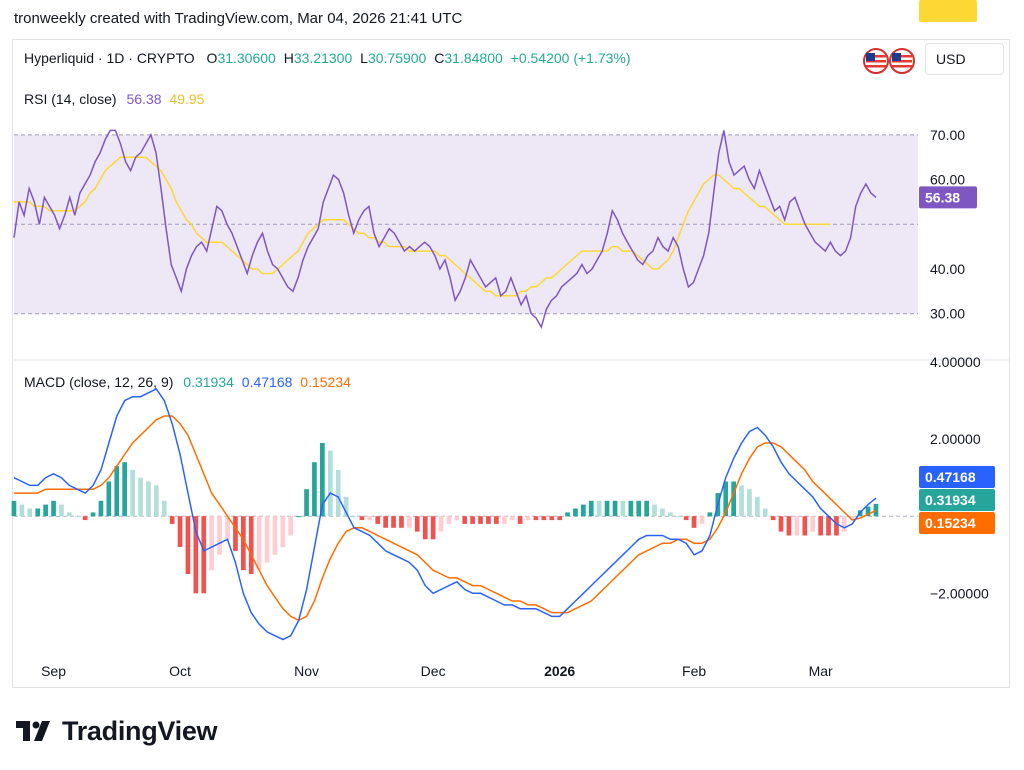 The image size is (1024, 770). What do you see at coordinates (433, 671) in the screenshot?
I see `time-axis-label: Dec` at bounding box center [433, 671].